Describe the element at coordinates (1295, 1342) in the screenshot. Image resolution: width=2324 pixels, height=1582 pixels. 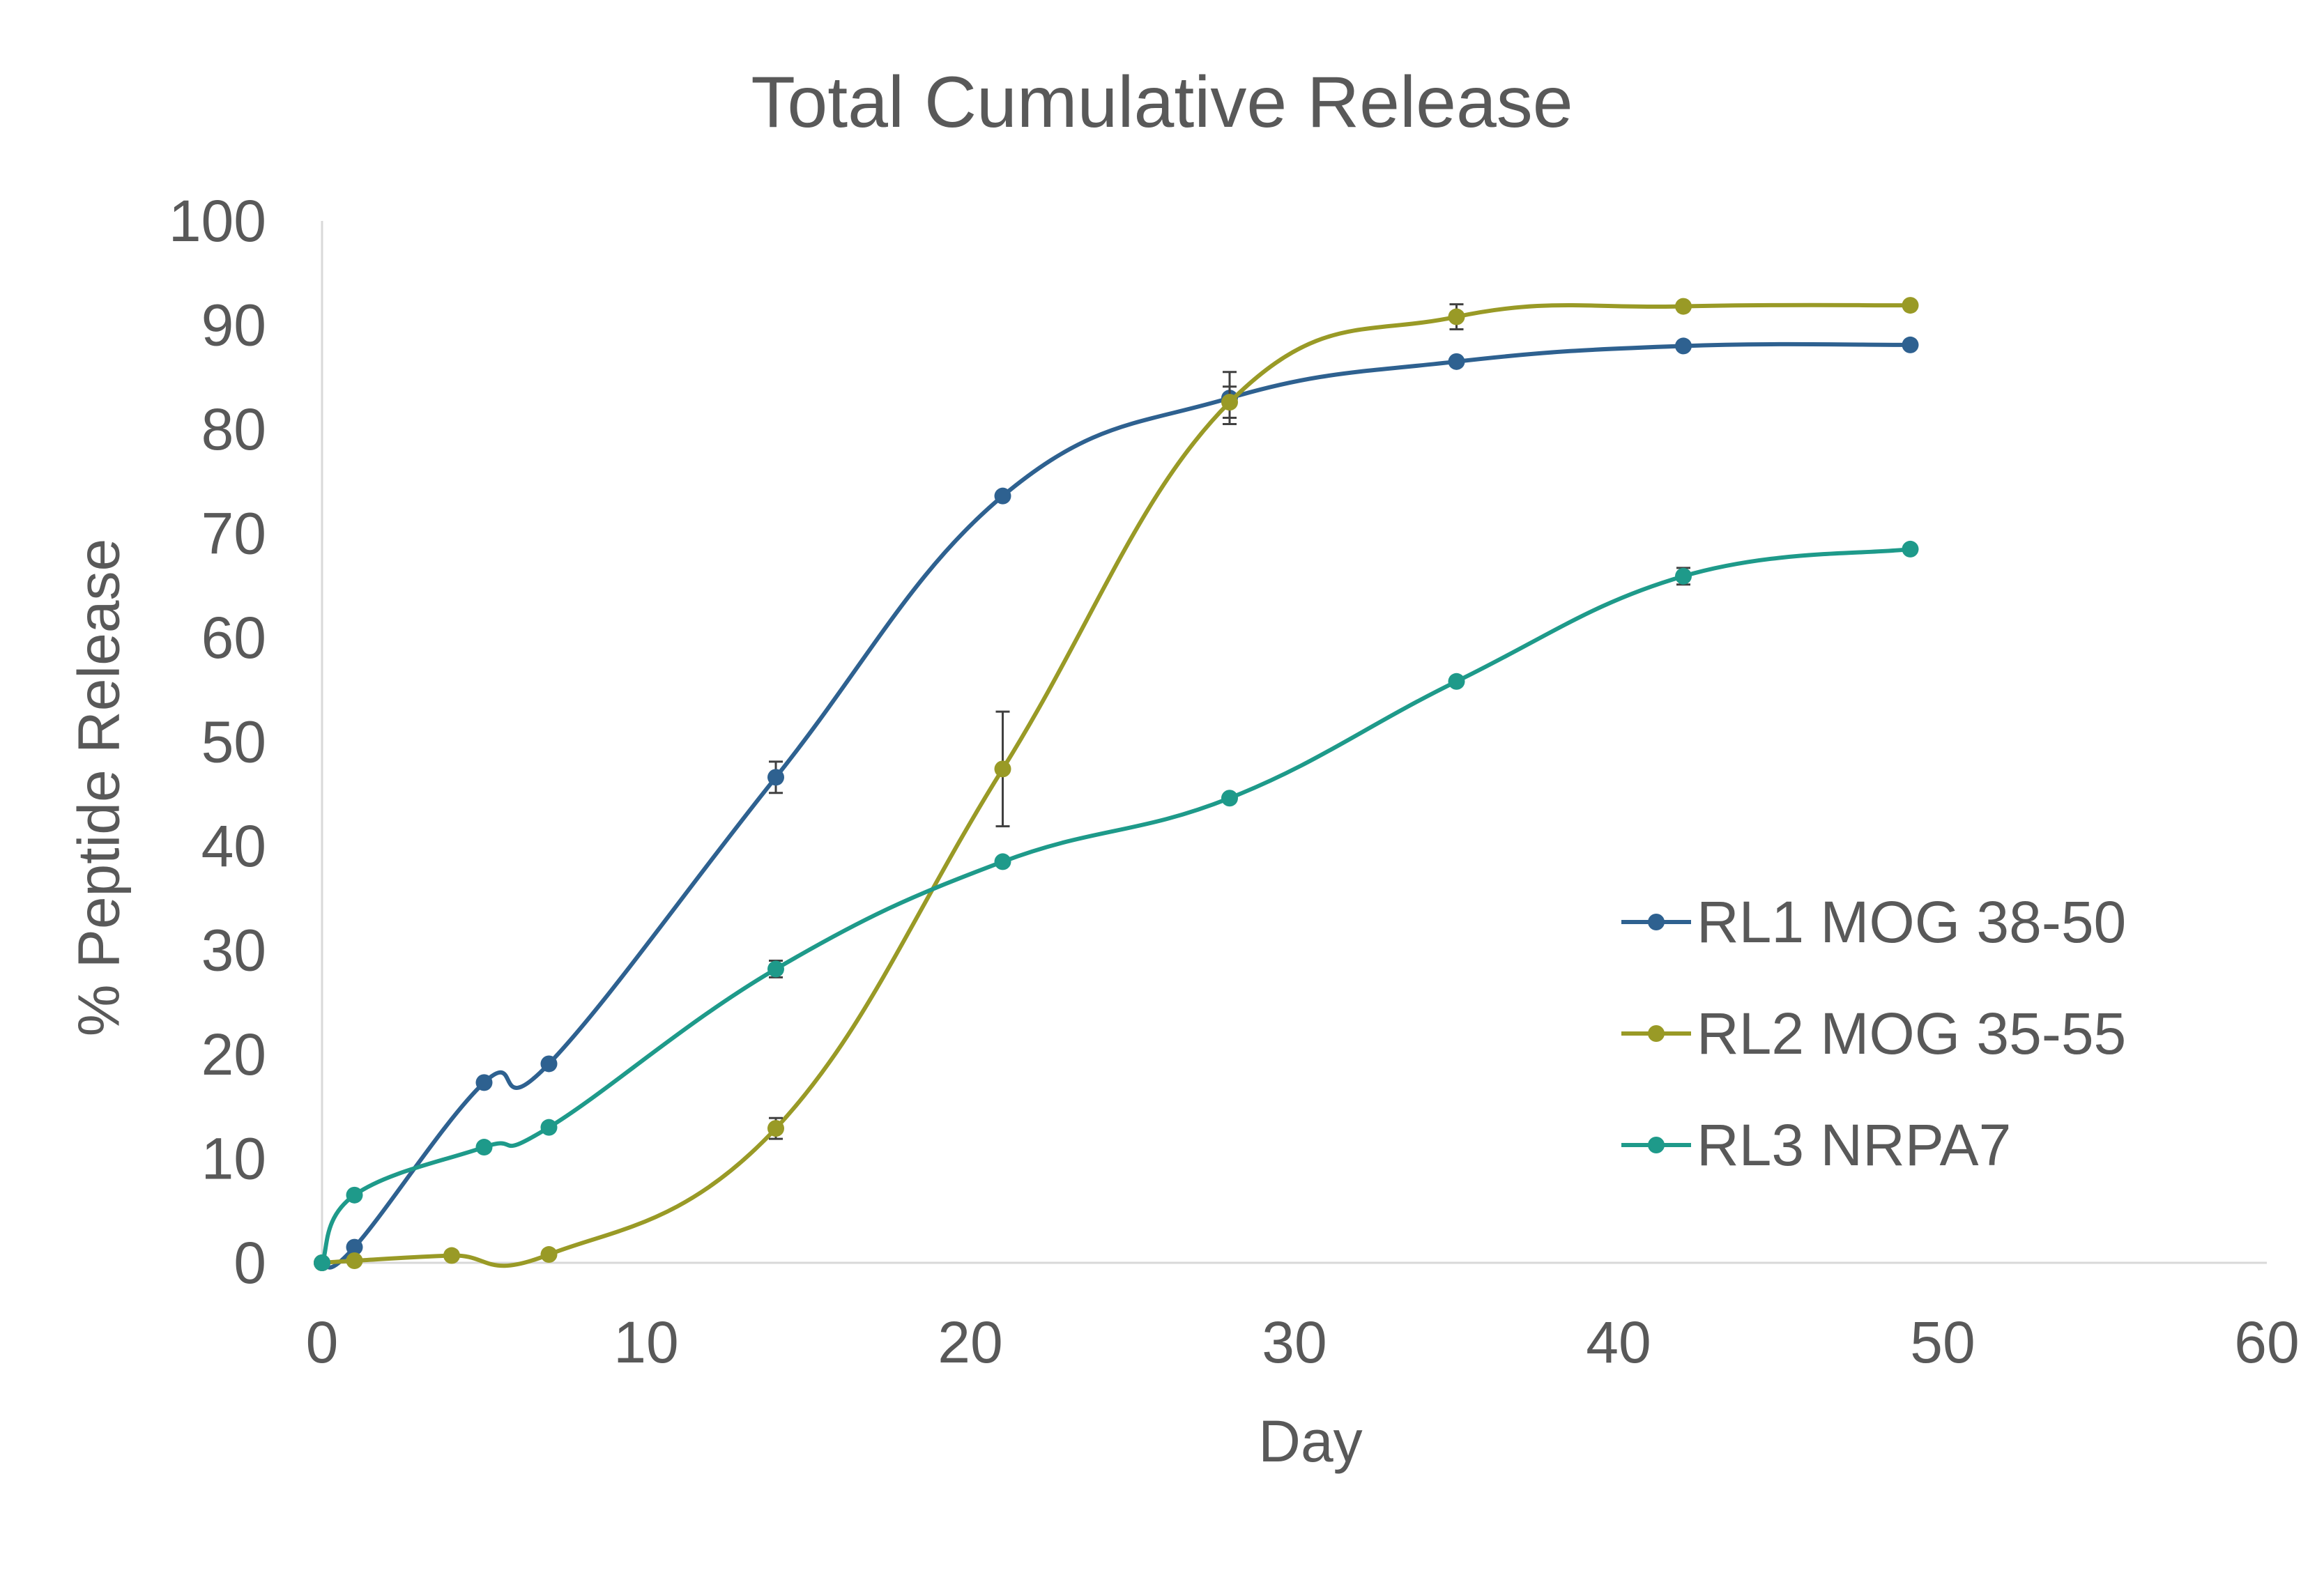
I see `x-tick-label: 30` at that location.